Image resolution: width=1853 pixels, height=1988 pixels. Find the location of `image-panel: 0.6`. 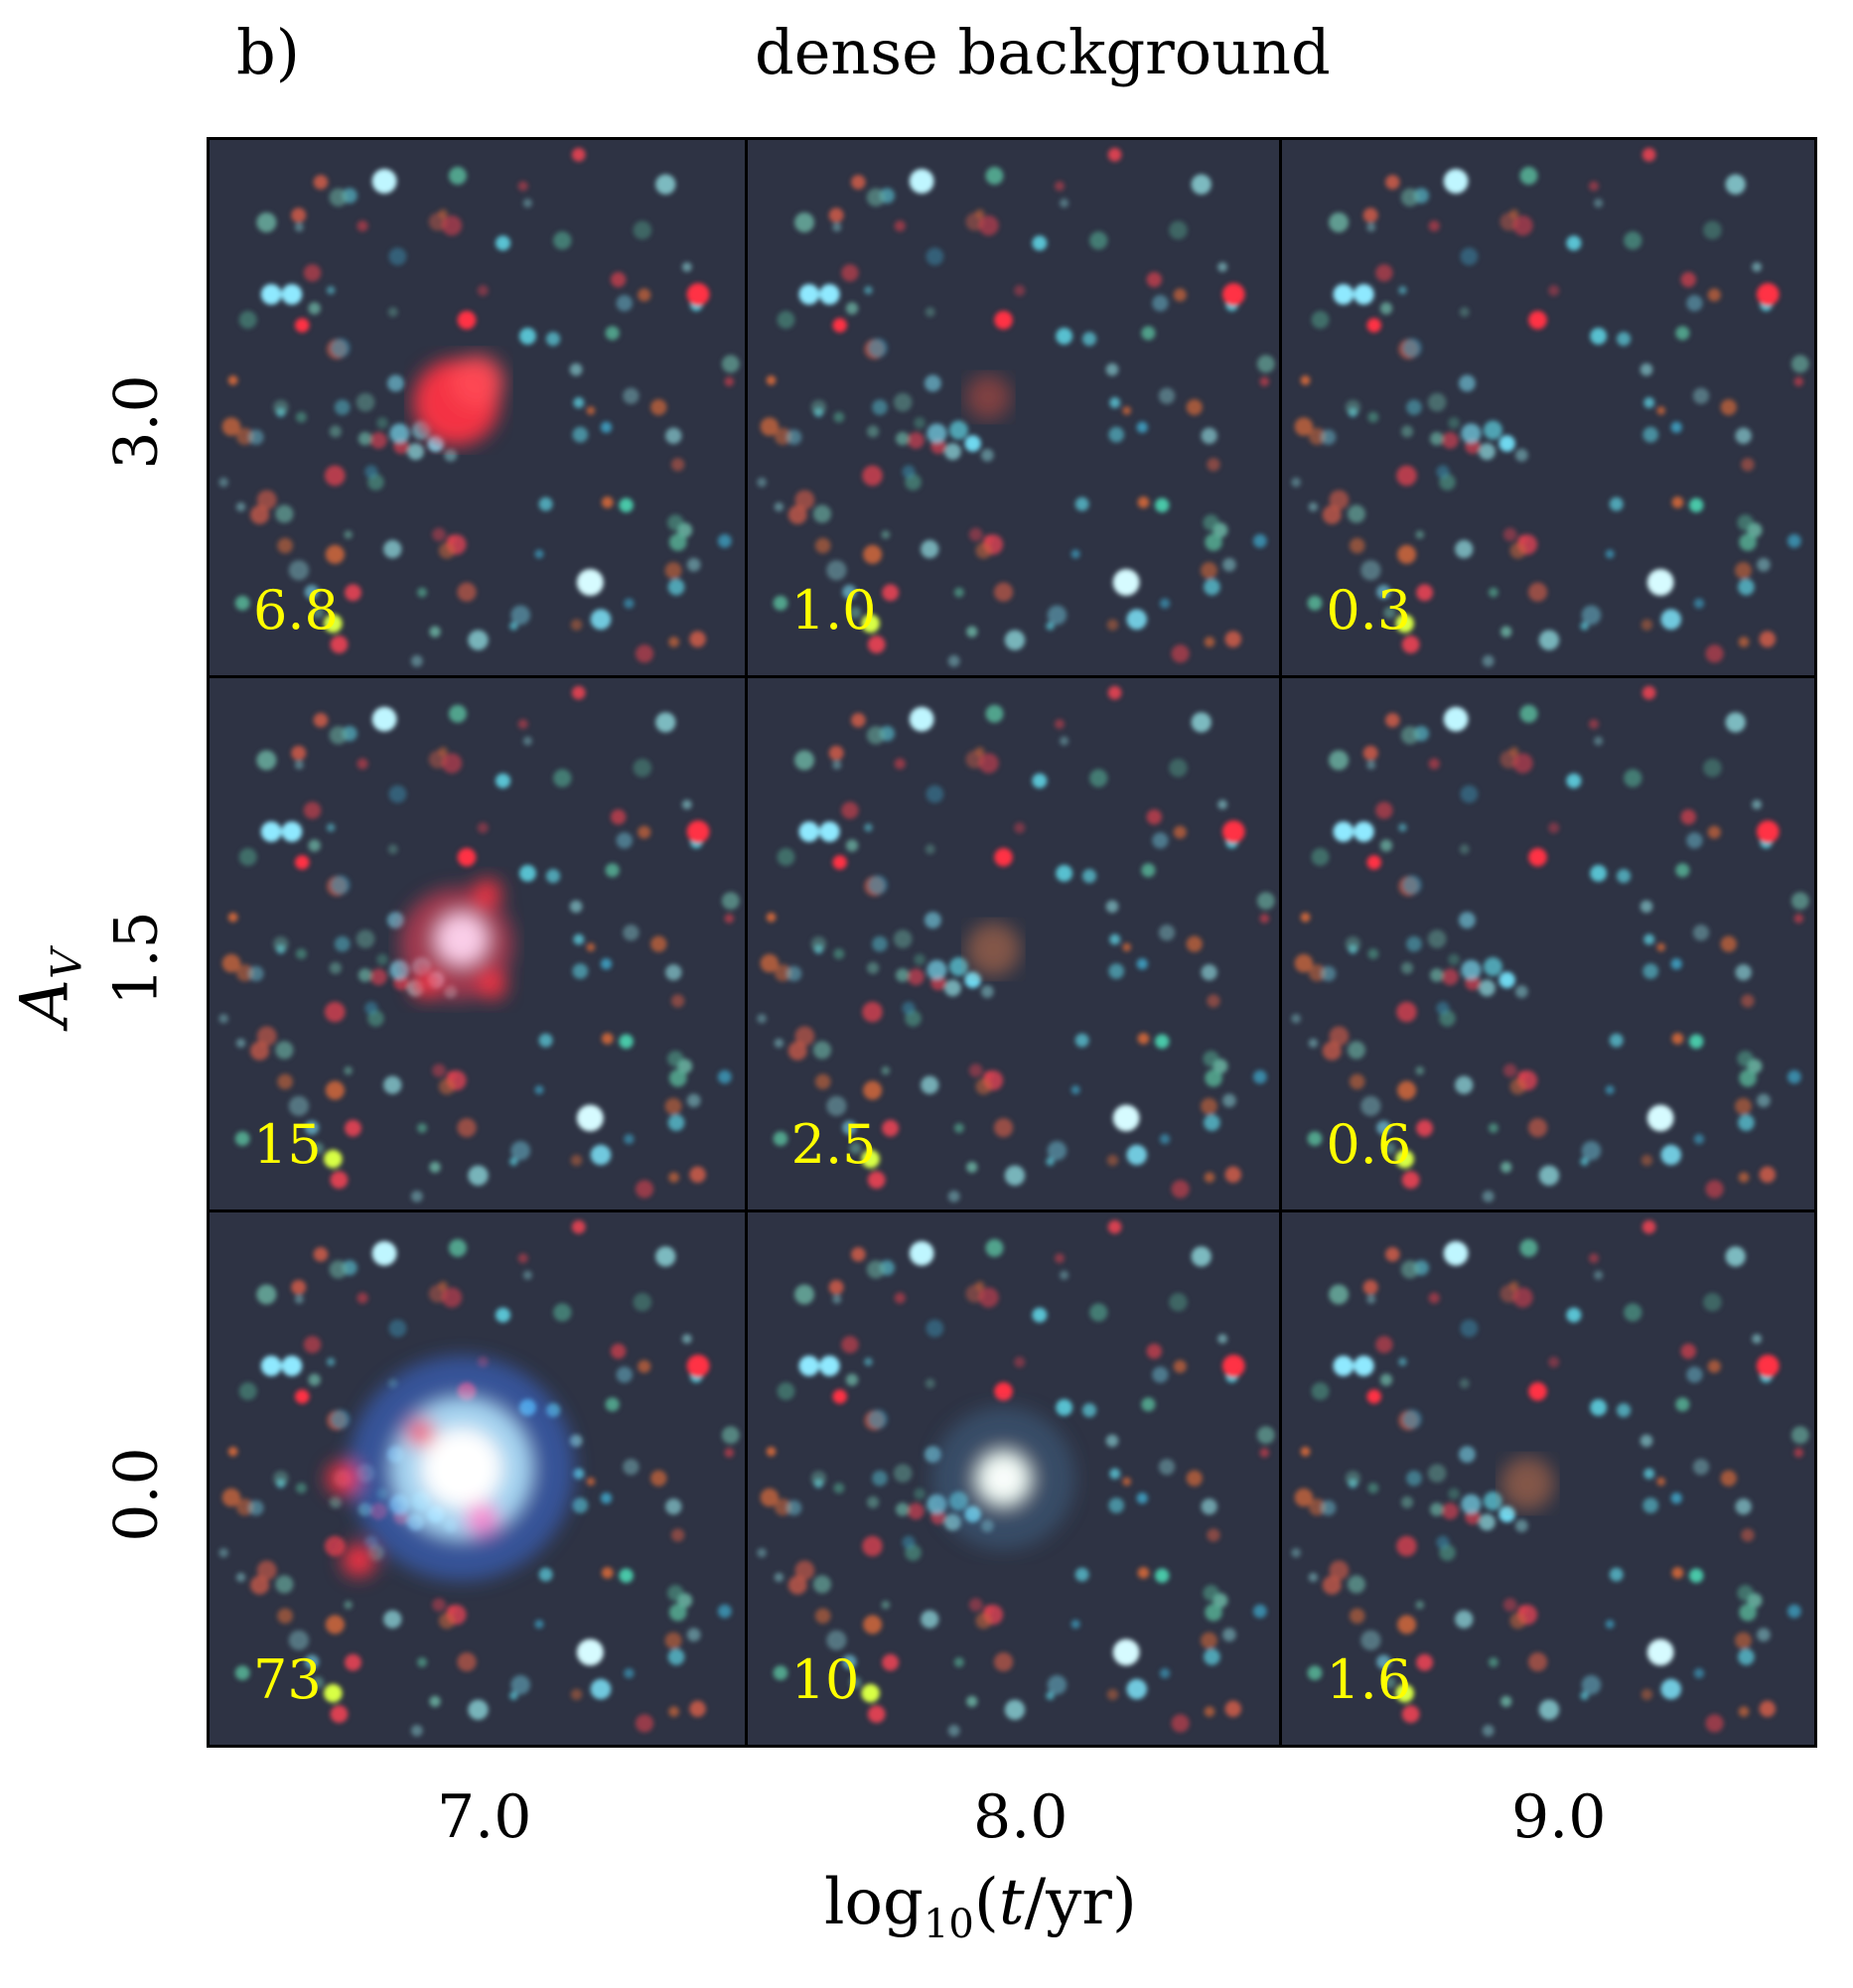

image-panel: 0.6 is located at coordinates (1546, 942).